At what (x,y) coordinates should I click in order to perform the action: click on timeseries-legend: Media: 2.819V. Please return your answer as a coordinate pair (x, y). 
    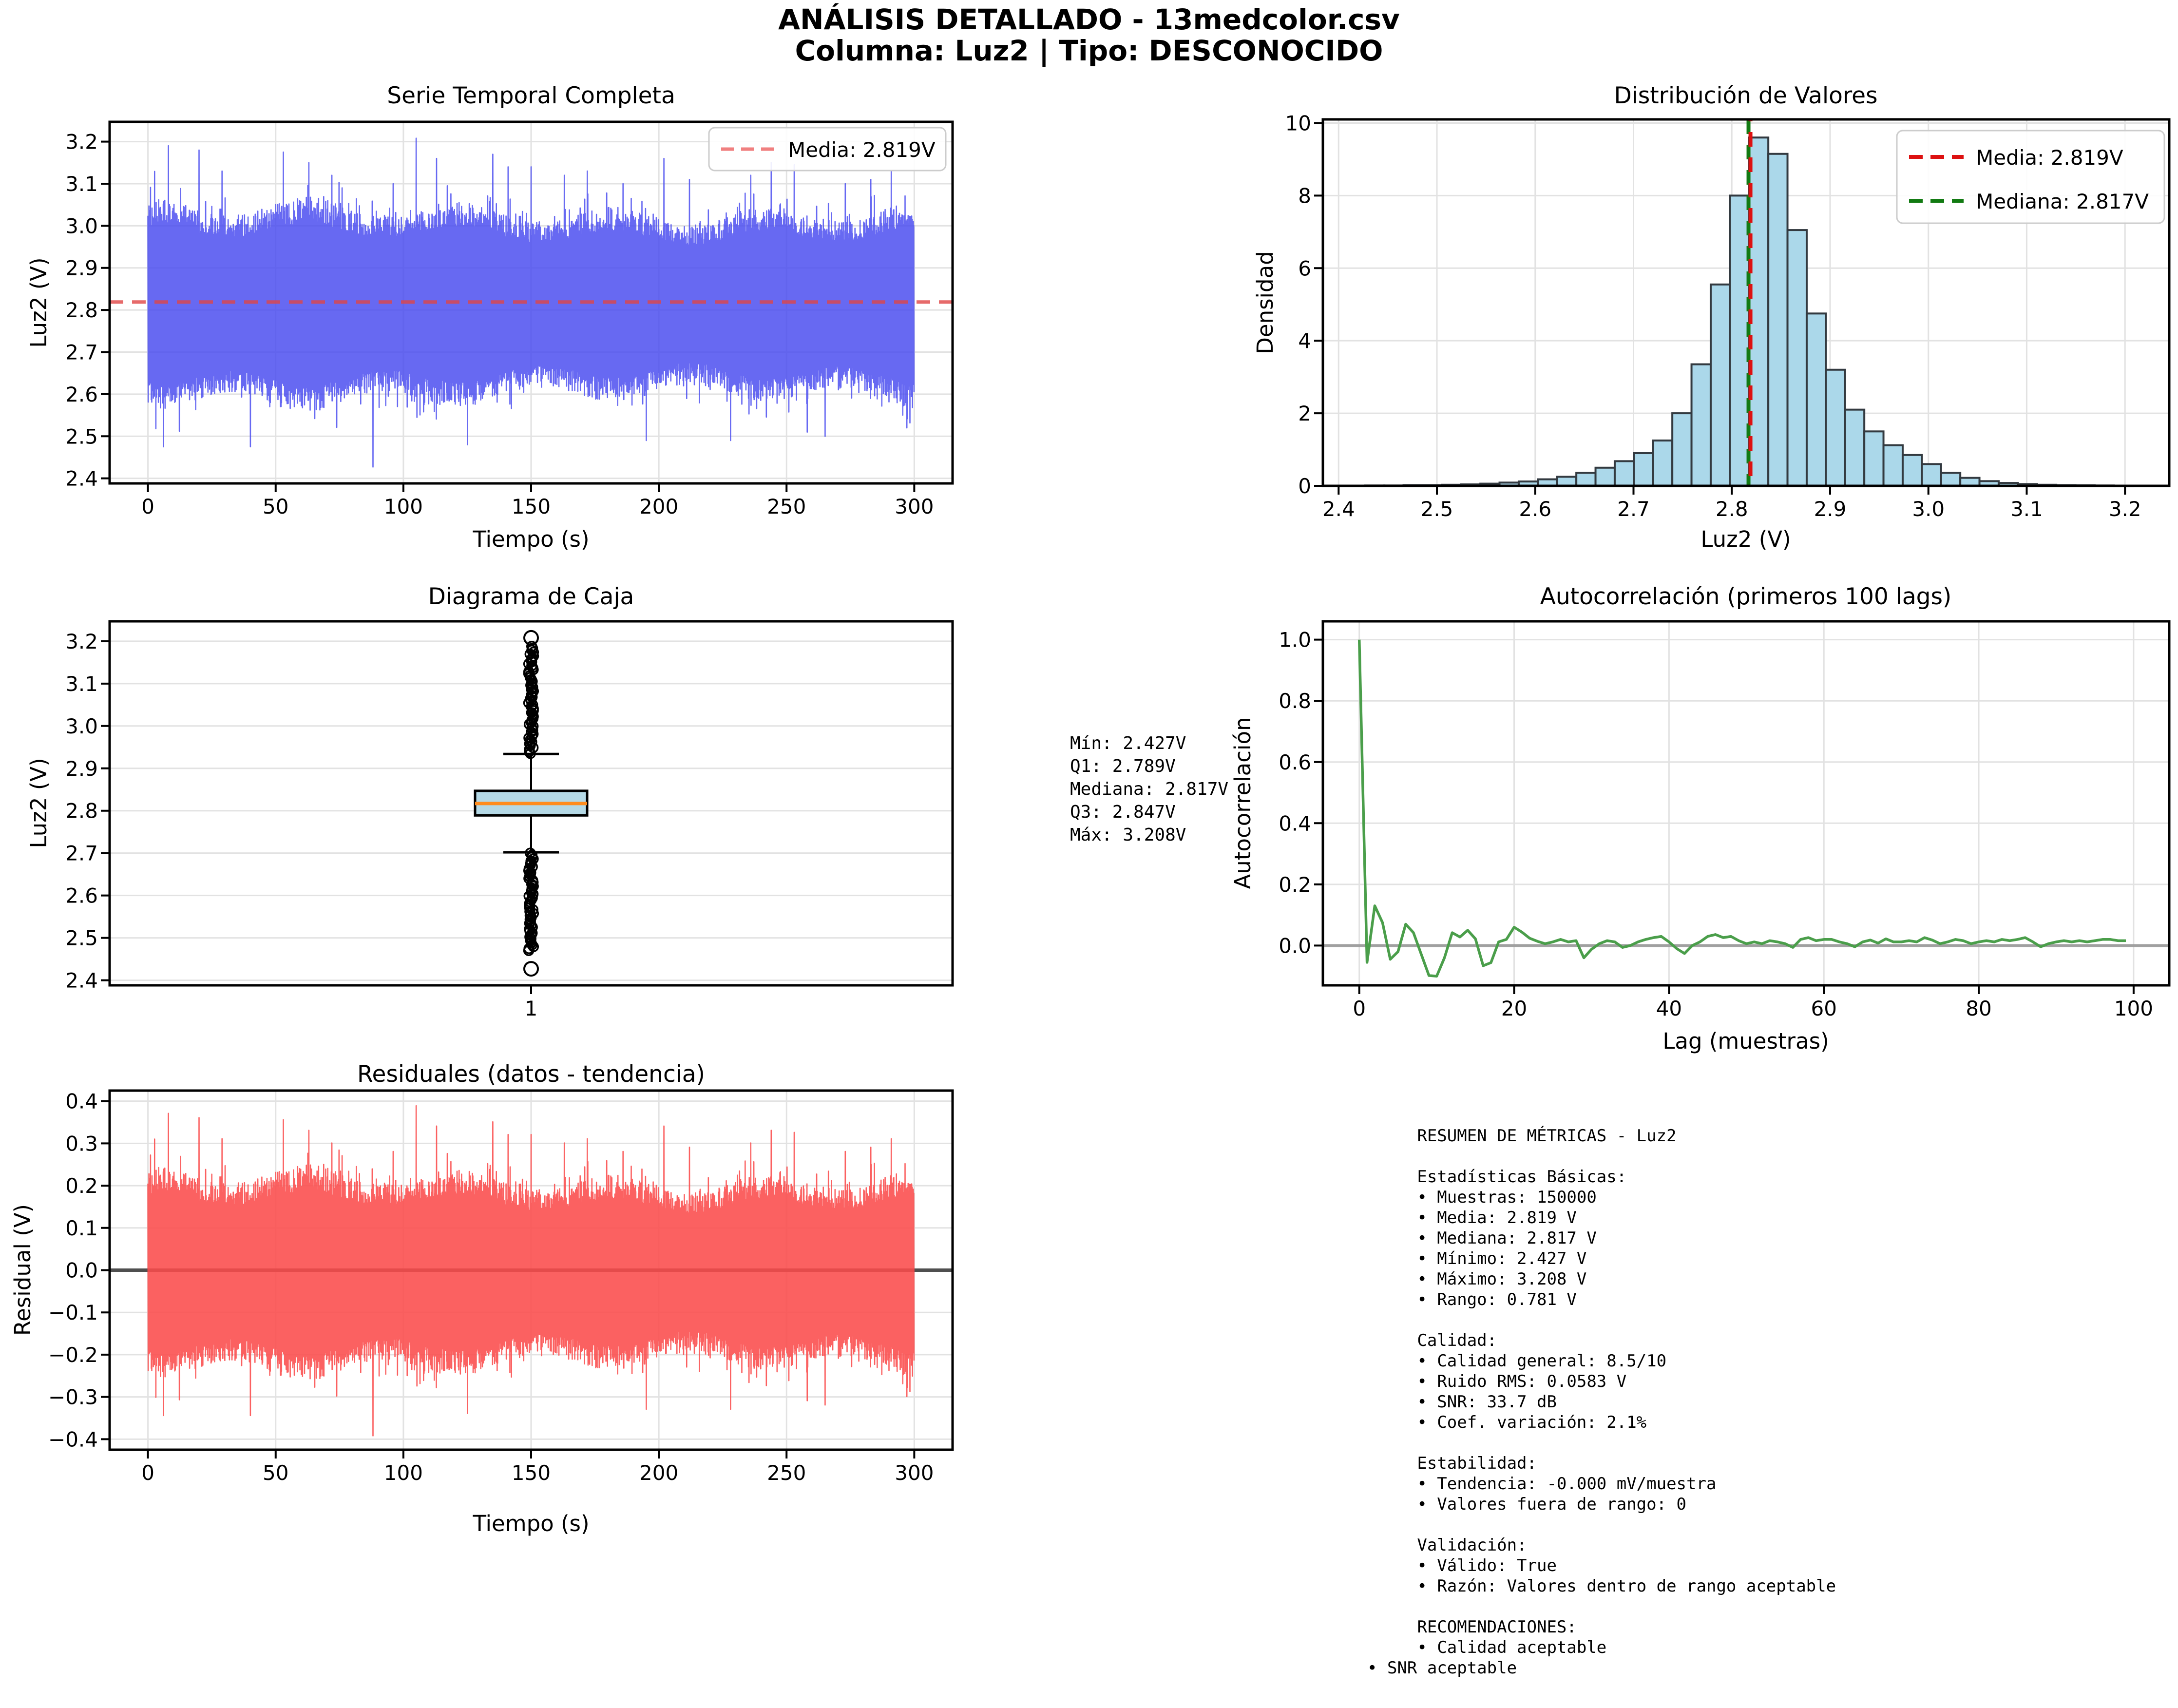
    Looking at the image, I should click on (828, 149).